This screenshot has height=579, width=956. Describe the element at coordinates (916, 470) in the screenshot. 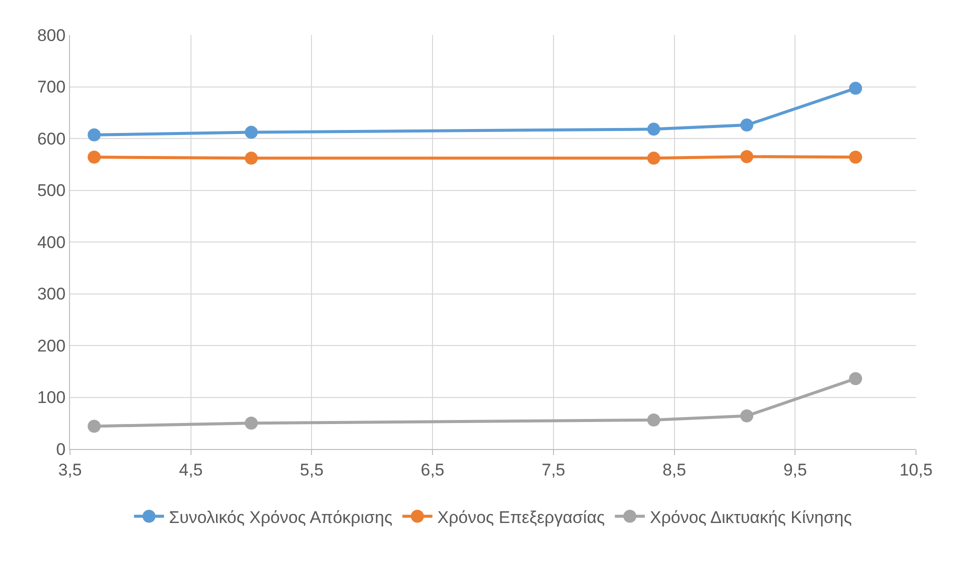

I see `x-tick-label: 10,5` at that location.